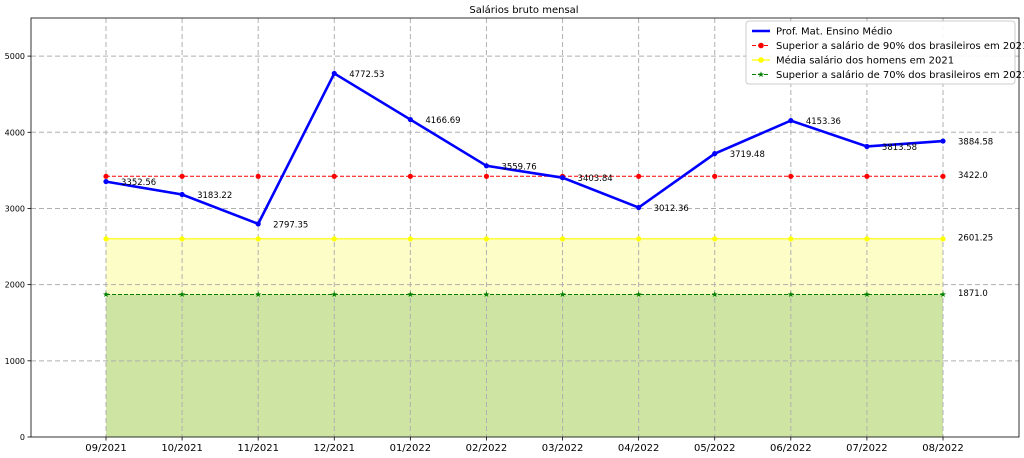  I want to click on data-label: 3559.76, so click(518, 167).